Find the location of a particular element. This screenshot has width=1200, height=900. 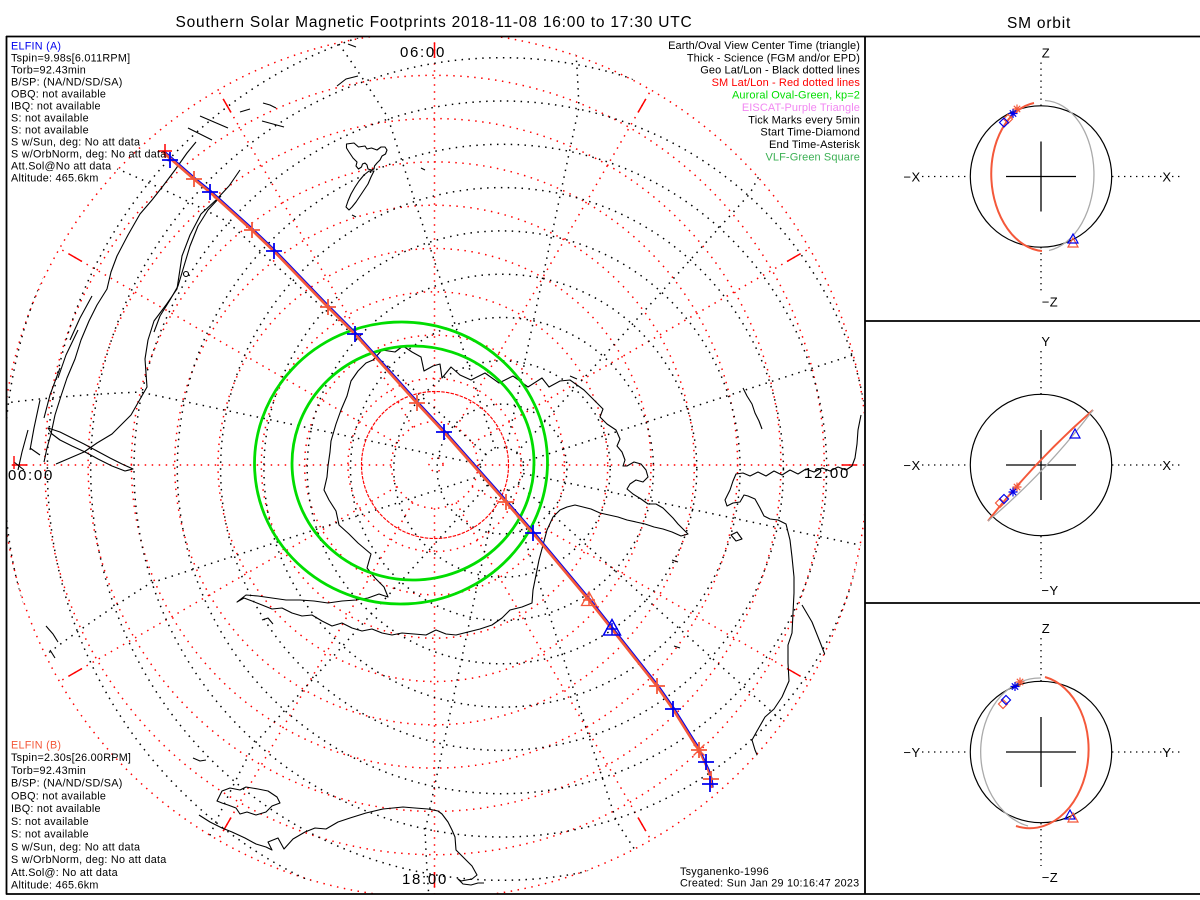

svg-text:Geo Lat/Lon - Black dotted lin: Geo Lat/Lon - Black dotted lines is located at coordinates (780, 71).